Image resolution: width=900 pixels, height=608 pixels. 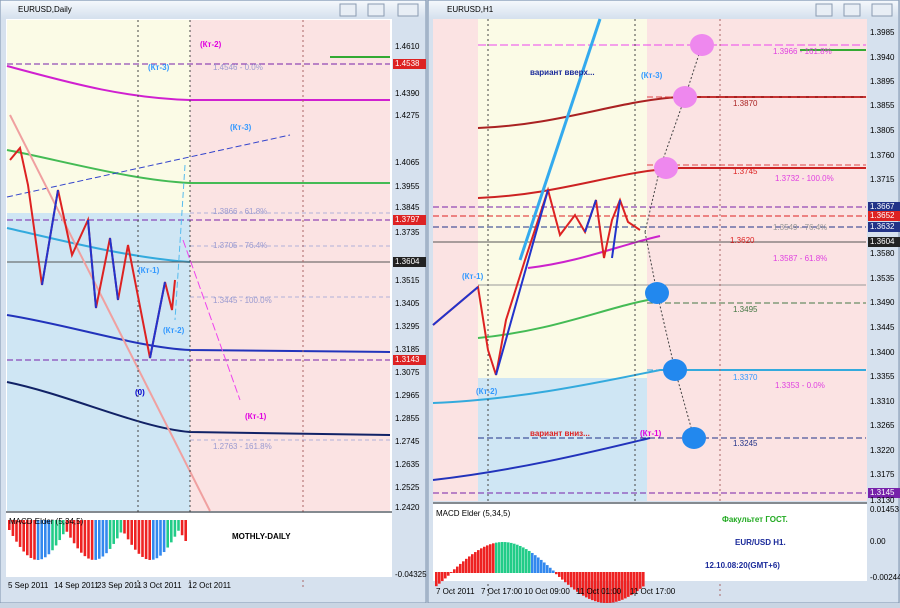 What do you see at coordinates (407, 46) in the screenshot?
I see `price-label: 1.4610` at bounding box center [407, 46].